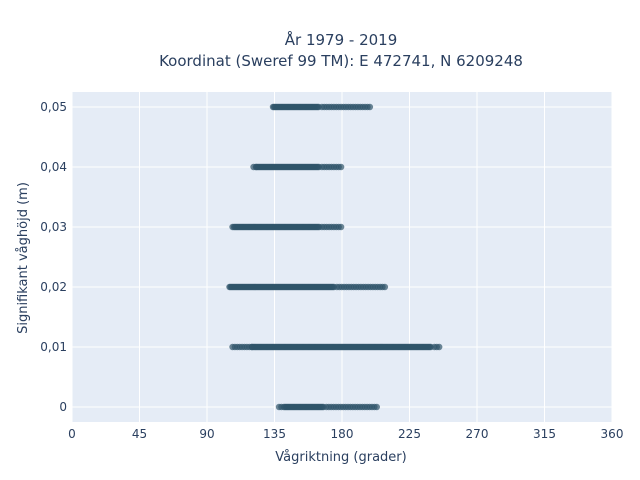  Describe the element at coordinates (612, 434) in the screenshot. I see `x-tick-label-8: 360` at that location.